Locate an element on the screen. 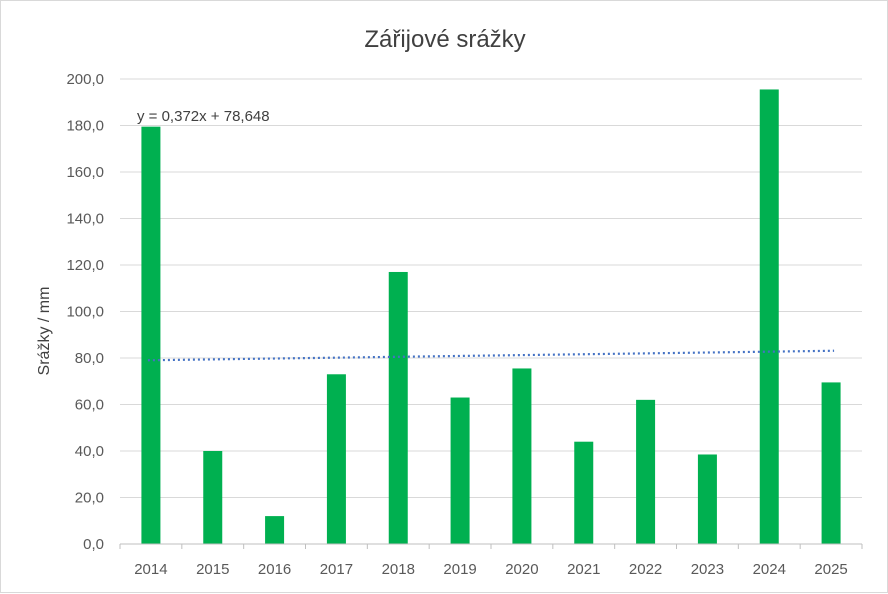 The width and height of the screenshot is (888, 594). y-tick-label: 120,0 is located at coordinates (85, 265).